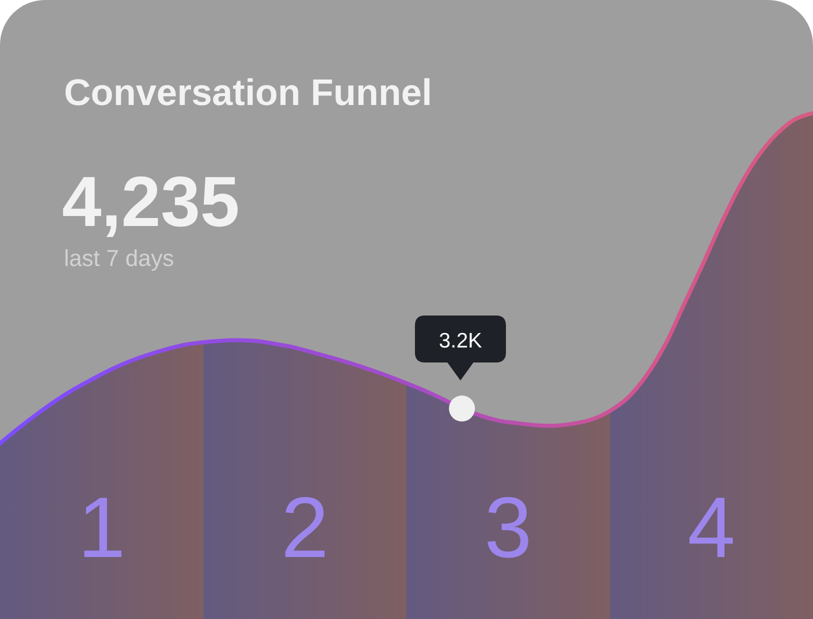 The height and width of the screenshot is (619, 813). Describe the element at coordinates (460, 341) in the screenshot. I see `annotation: 3.2K` at that location.